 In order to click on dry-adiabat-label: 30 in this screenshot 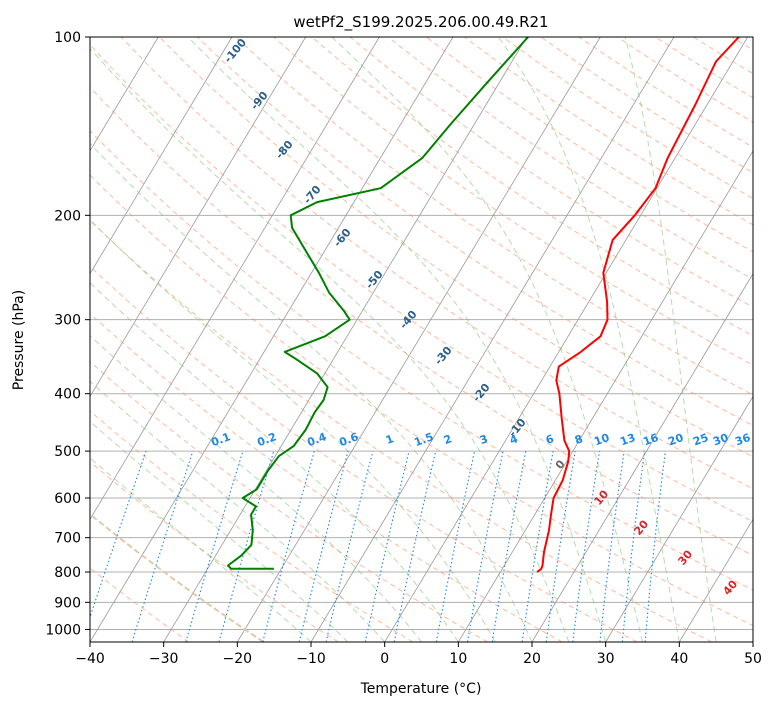, I will do `click(685, 557)`.